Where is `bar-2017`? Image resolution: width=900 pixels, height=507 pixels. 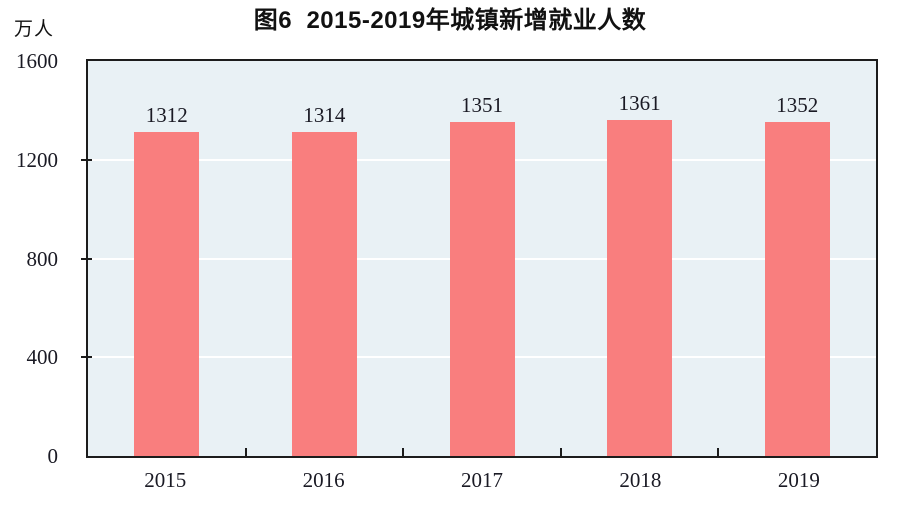 bar-2017 is located at coordinates (482, 289).